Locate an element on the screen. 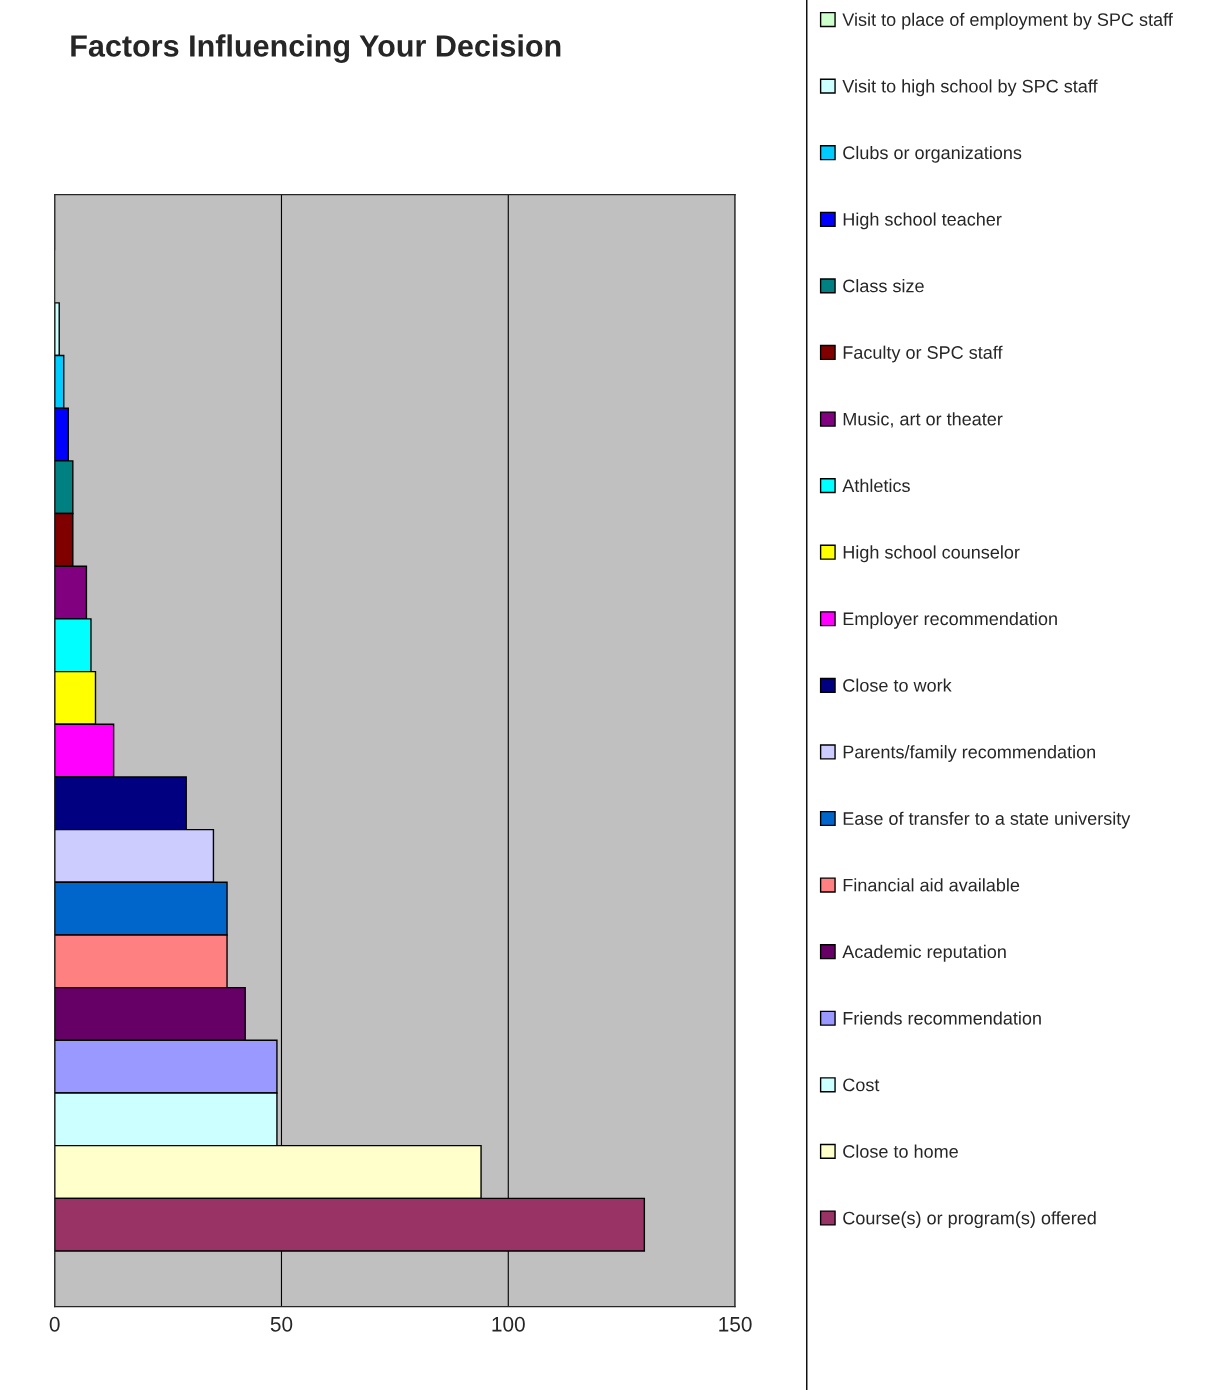  legend-label: Ease of transfer to a state university is located at coordinates (987, 820).